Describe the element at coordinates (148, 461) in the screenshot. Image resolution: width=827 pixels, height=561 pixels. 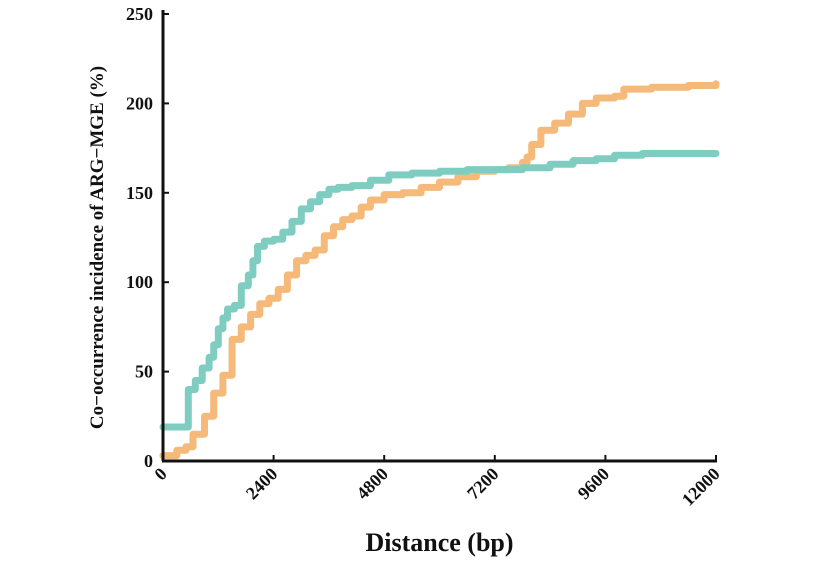
I see `y-tick-label: 0` at that location.